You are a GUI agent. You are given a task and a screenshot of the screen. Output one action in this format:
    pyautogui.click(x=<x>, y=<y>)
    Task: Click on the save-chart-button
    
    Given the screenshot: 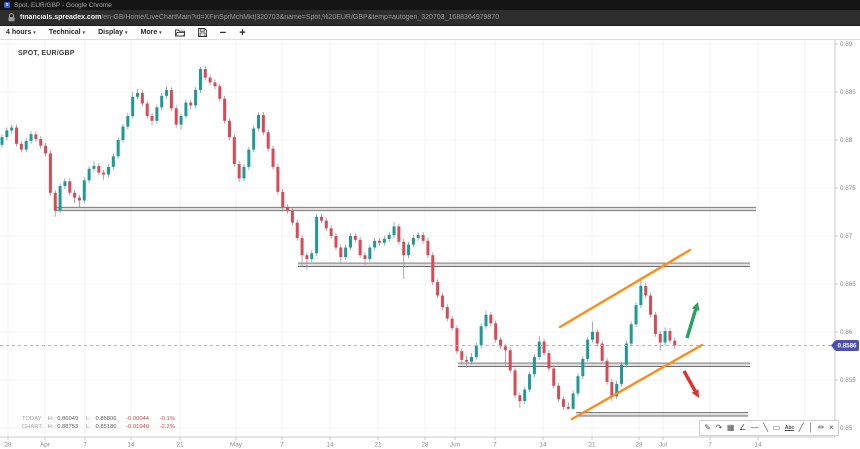 What is the action you would take?
    pyautogui.click(x=202, y=32)
    